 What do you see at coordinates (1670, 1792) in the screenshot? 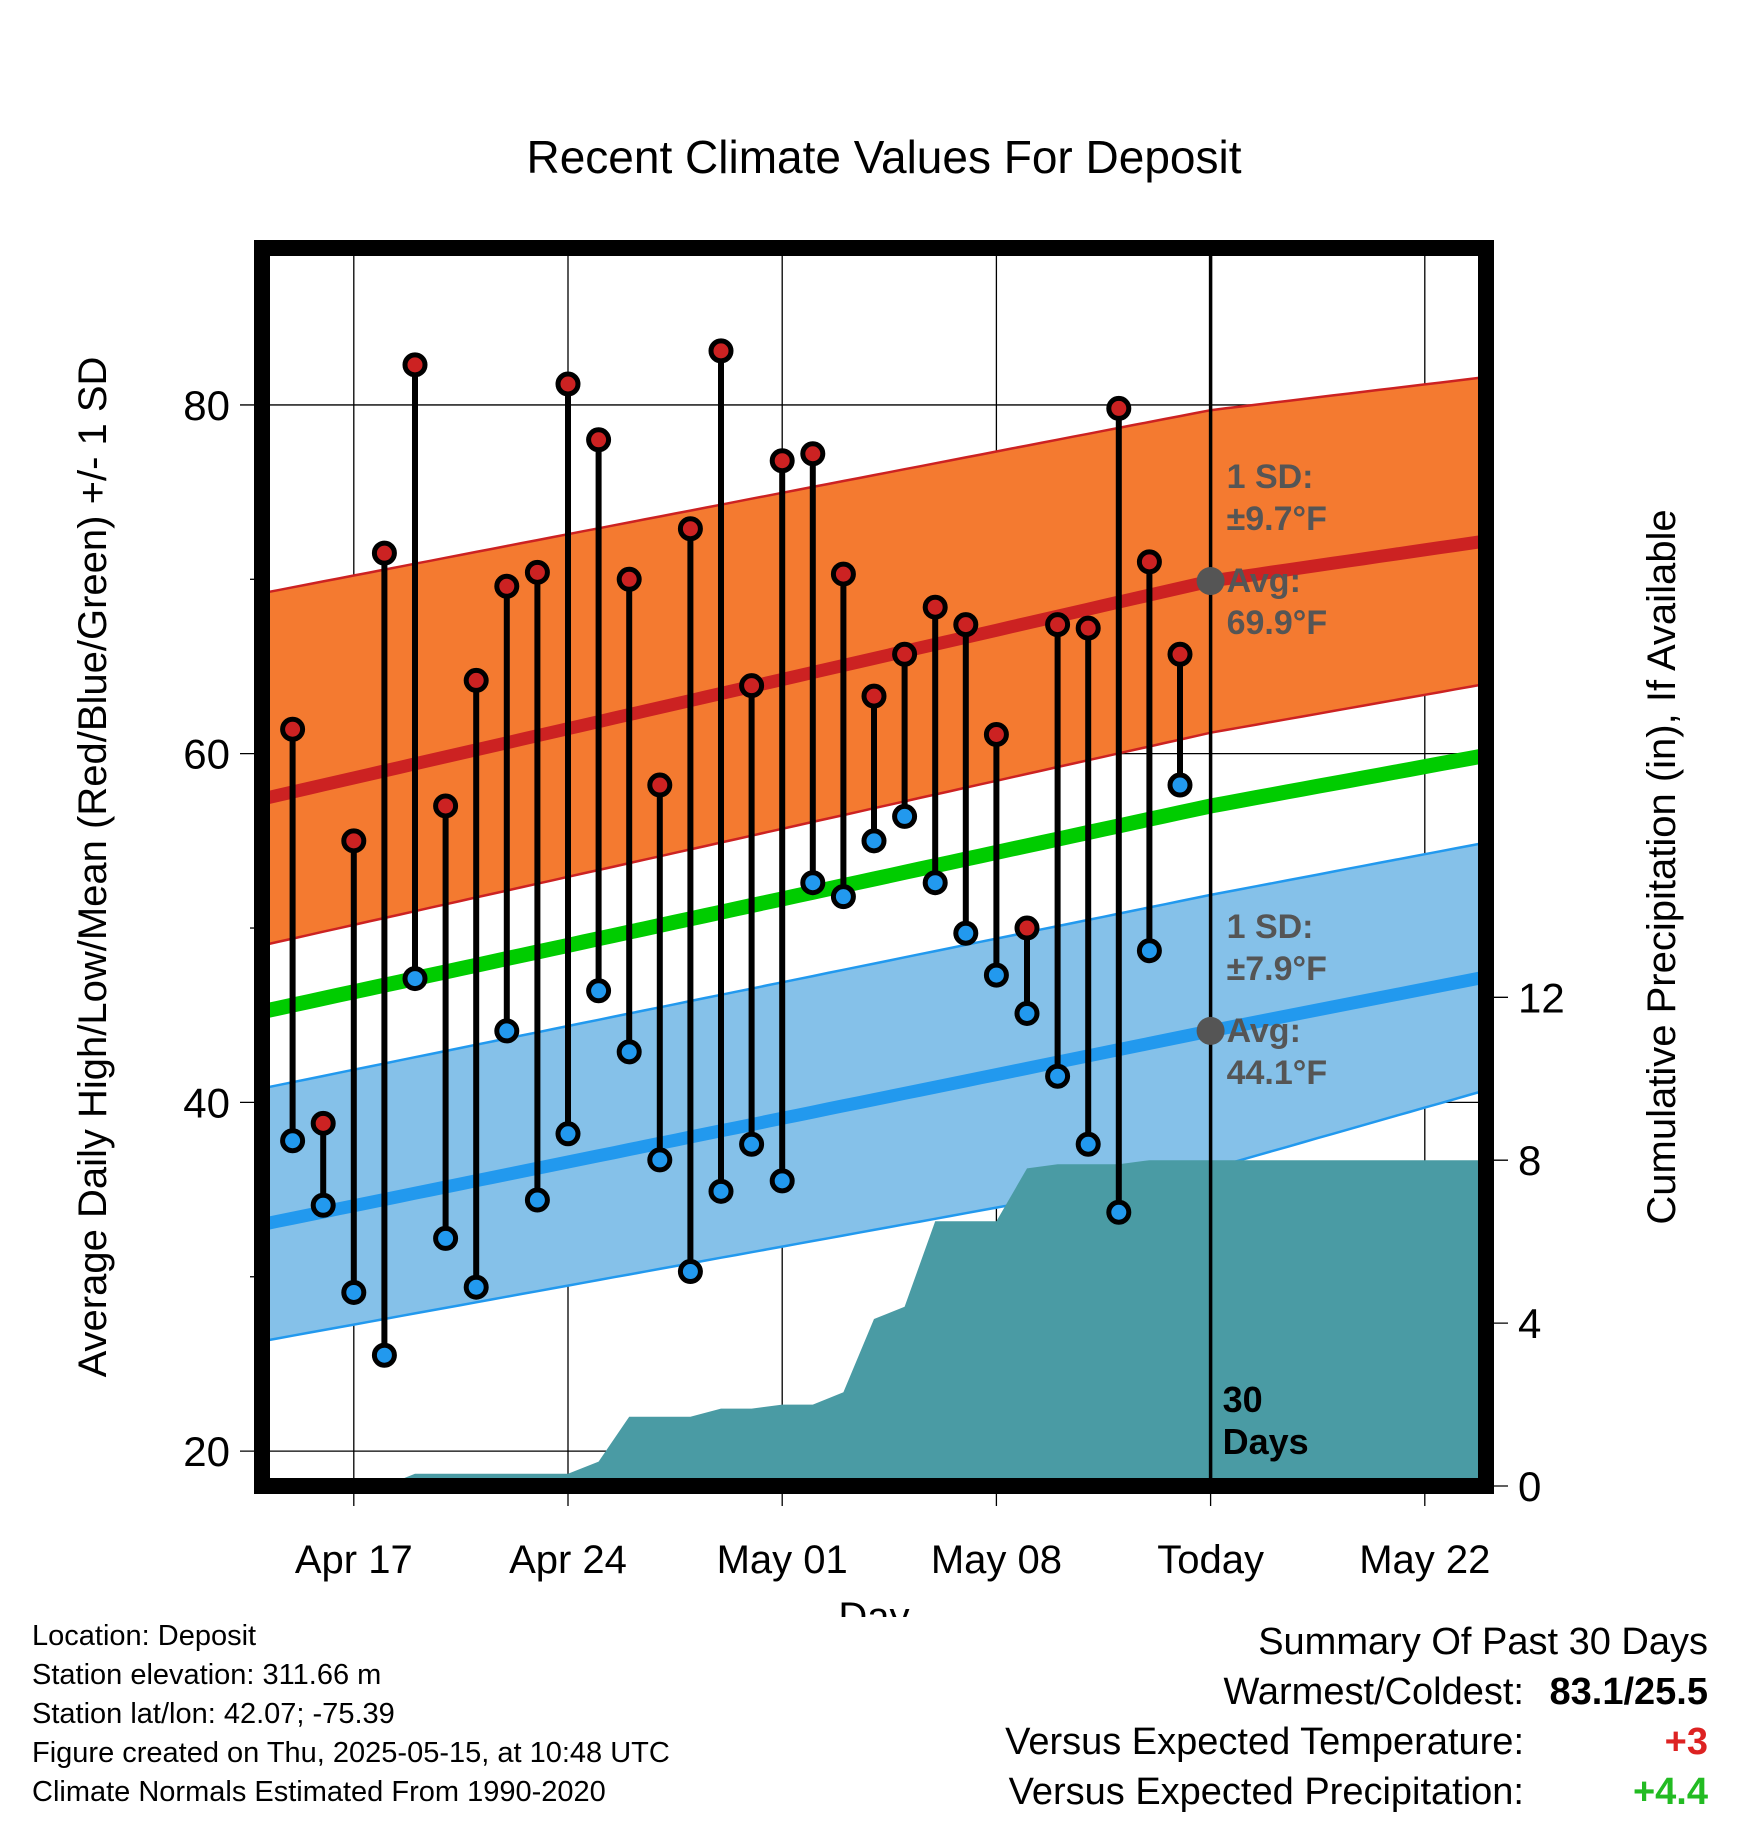
I see `precip-value: +4.4` at bounding box center [1670, 1792].